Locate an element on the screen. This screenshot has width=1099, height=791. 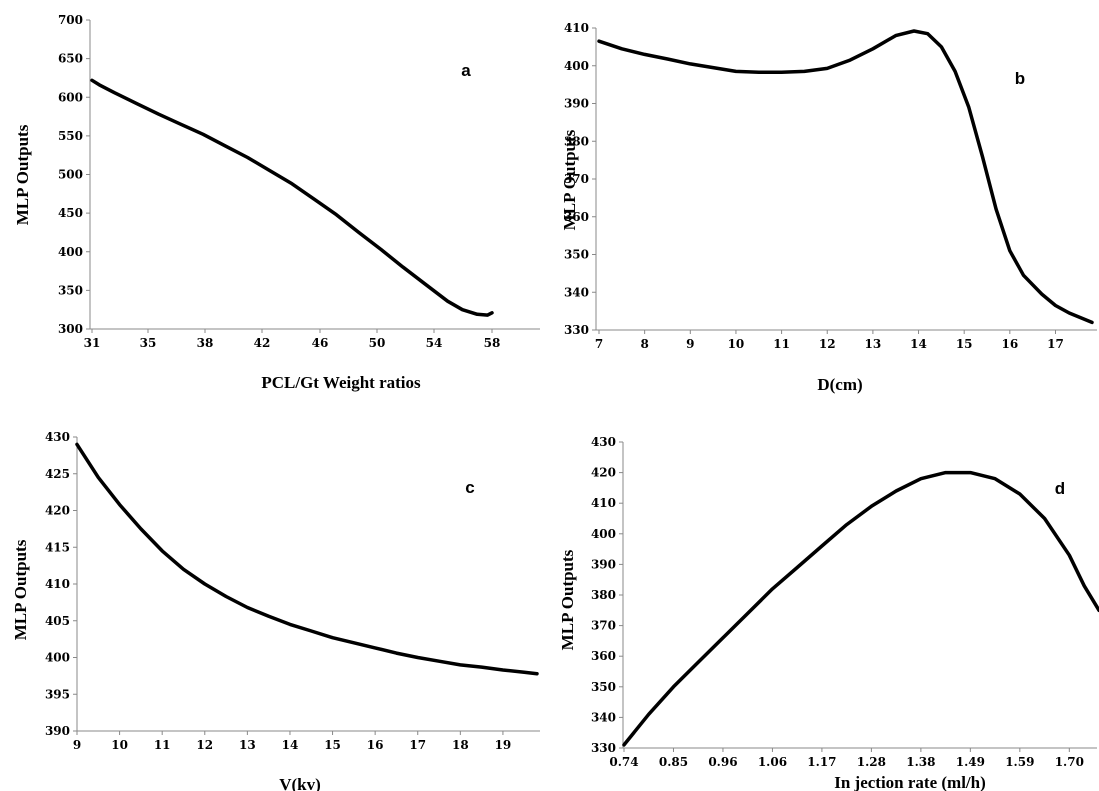
x-tick-label: 50 is located at coordinates (377, 343).